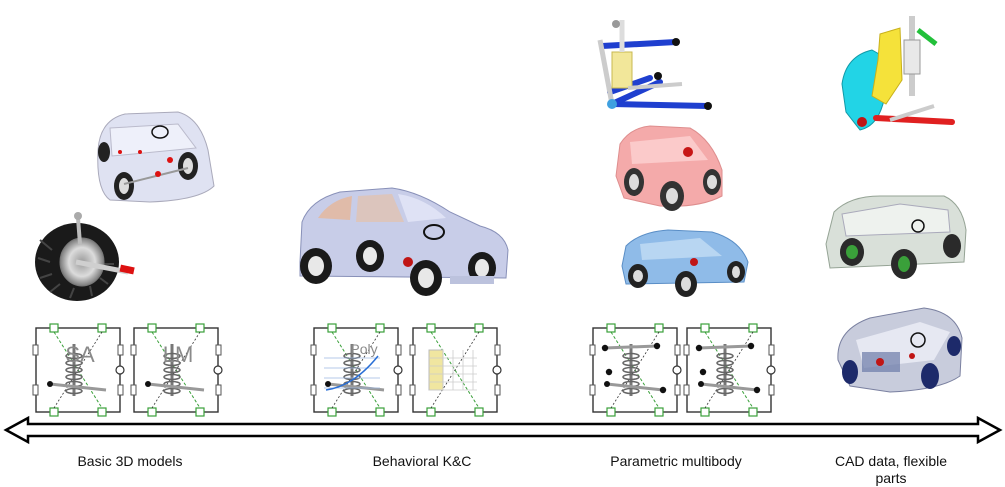 This screenshot has width=1005, height=487. I want to click on block-tag: LM, so click(178, 354).